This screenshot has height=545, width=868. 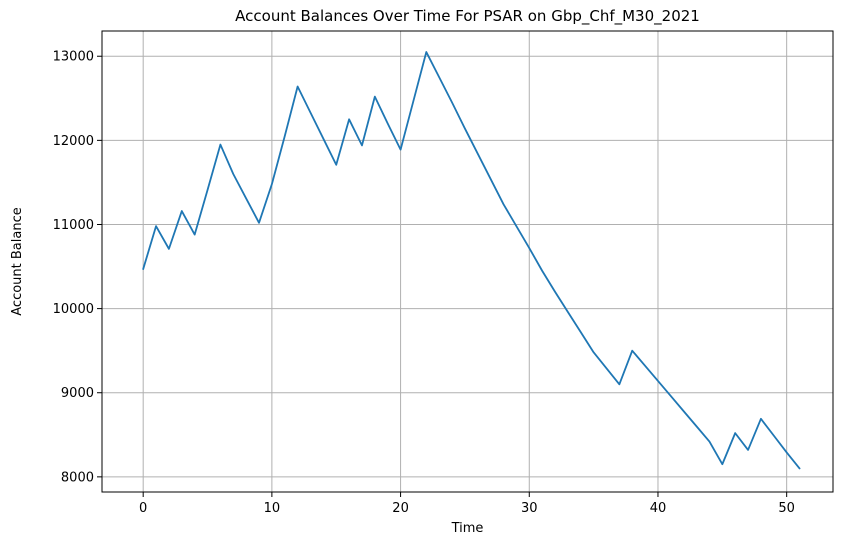 I want to click on x-tick-label: 50, so click(x=786, y=508).